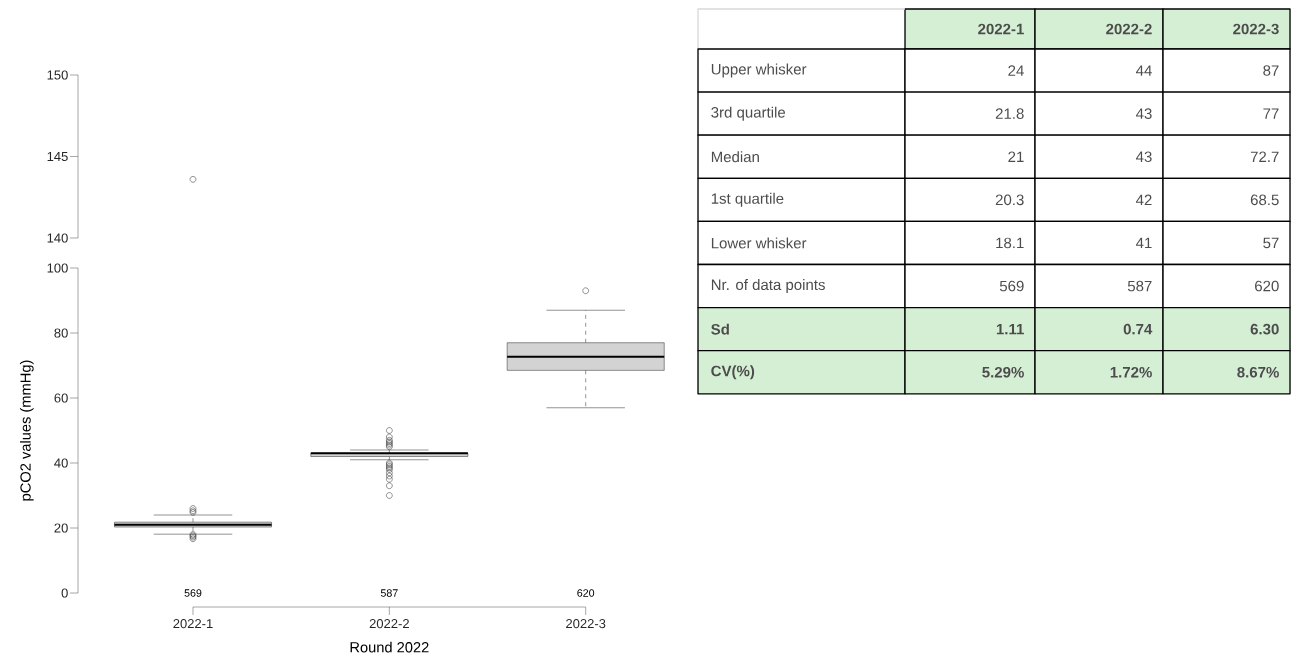  Describe the element at coordinates (586, 624) in the screenshot. I see `x-tick-label: 2022-3` at that location.